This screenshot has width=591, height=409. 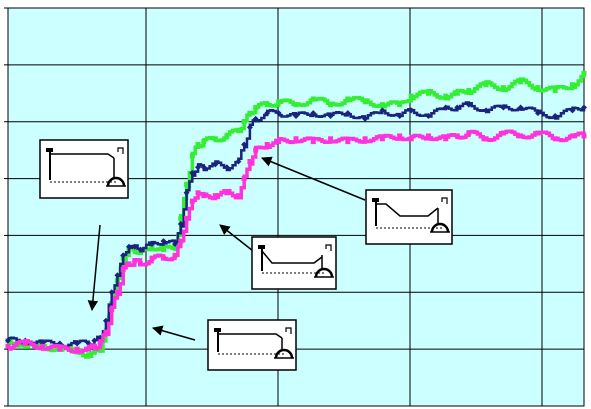 I want to click on axis-ticks, so click(x=6, y=207).